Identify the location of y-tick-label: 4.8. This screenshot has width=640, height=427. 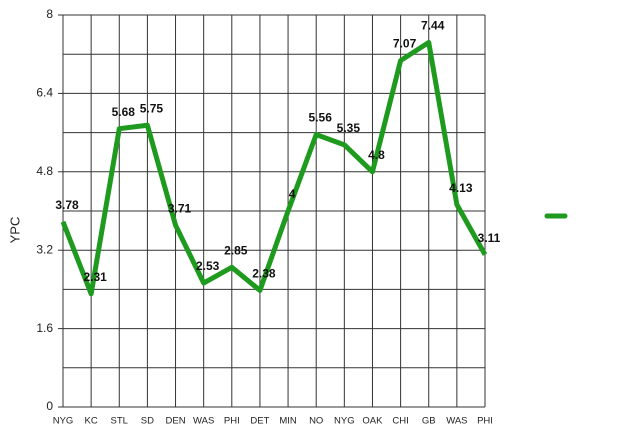
(44, 171).